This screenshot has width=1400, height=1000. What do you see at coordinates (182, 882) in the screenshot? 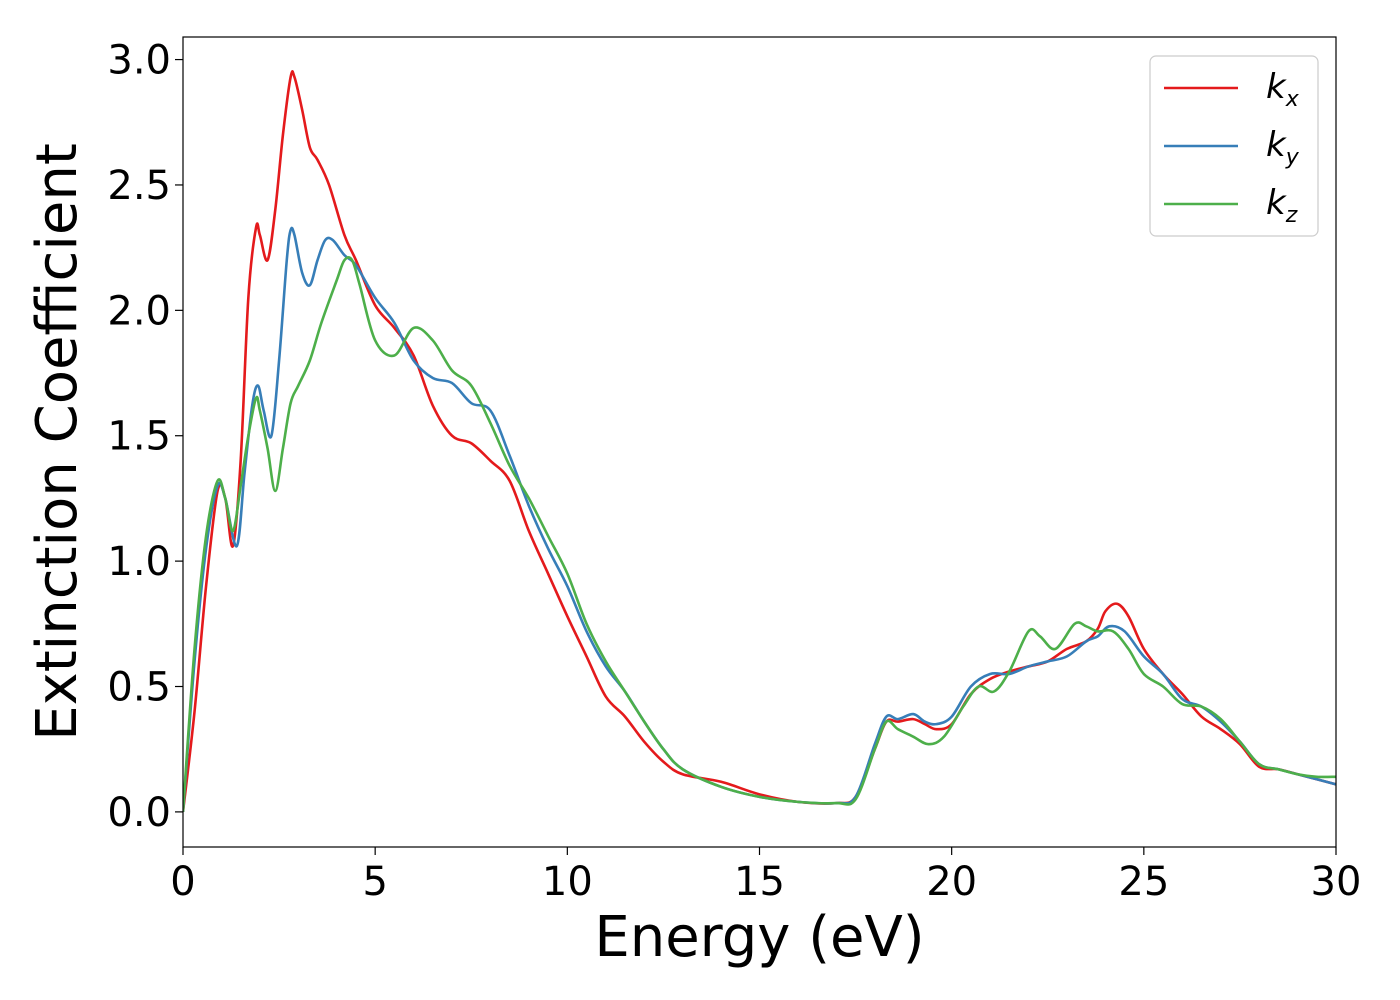
I see `x-tick-label: 0` at bounding box center [182, 882].